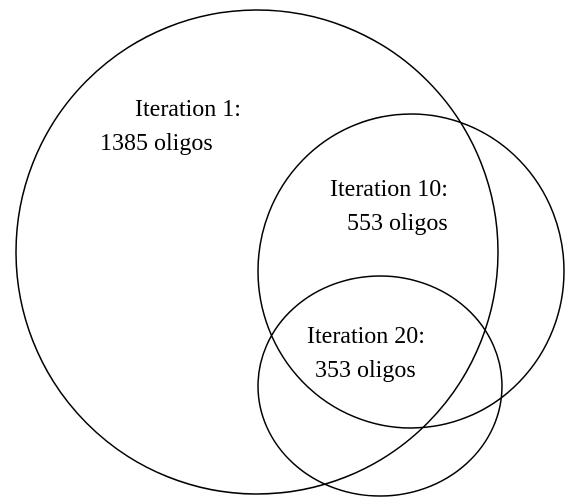 This screenshot has height=501, width=574. What do you see at coordinates (389, 189) in the screenshot?
I see `set-label: Iteration 10:` at bounding box center [389, 189].